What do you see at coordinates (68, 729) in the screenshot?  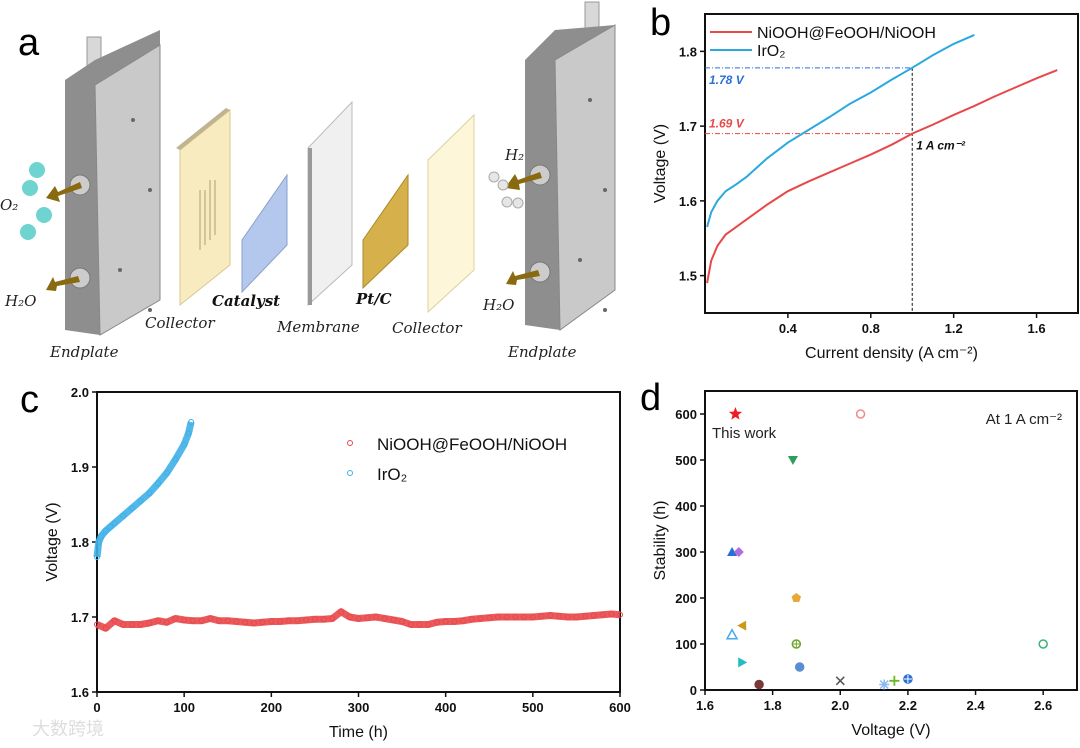 I see `watermark: 大数跨境` at bounding box center [68, 729].